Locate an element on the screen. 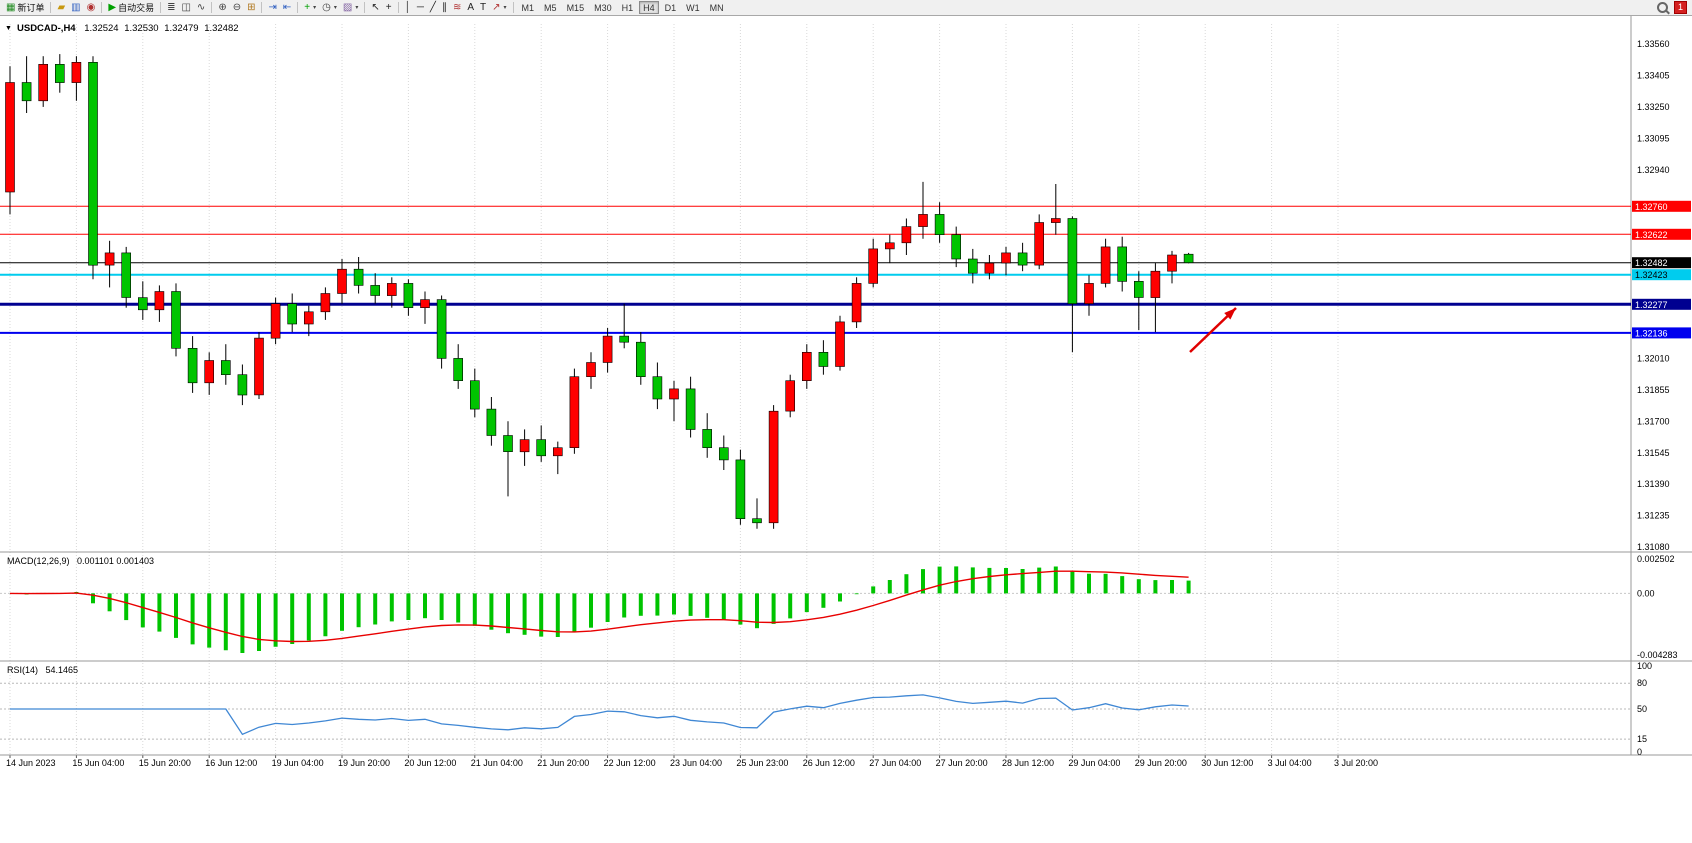 The image size is (1692, 843). zoom-in-icon: ⊕ is located at coordinates (222, 7).